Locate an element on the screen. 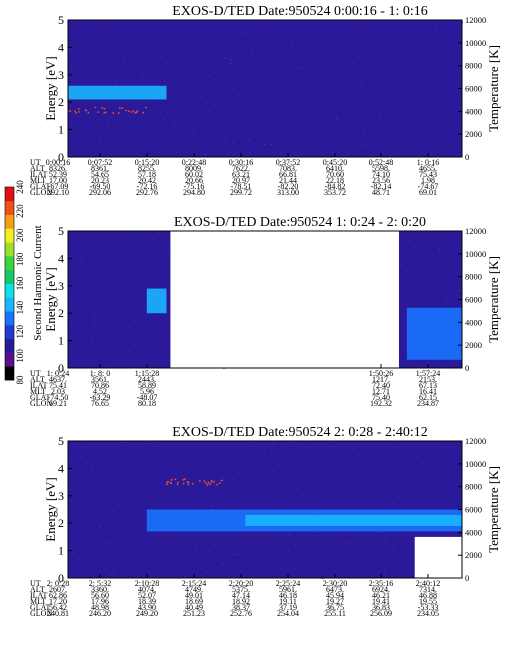 This screenshot has width=505, height=649. table-cell: 234.87 is located at coordinates (428, 403).